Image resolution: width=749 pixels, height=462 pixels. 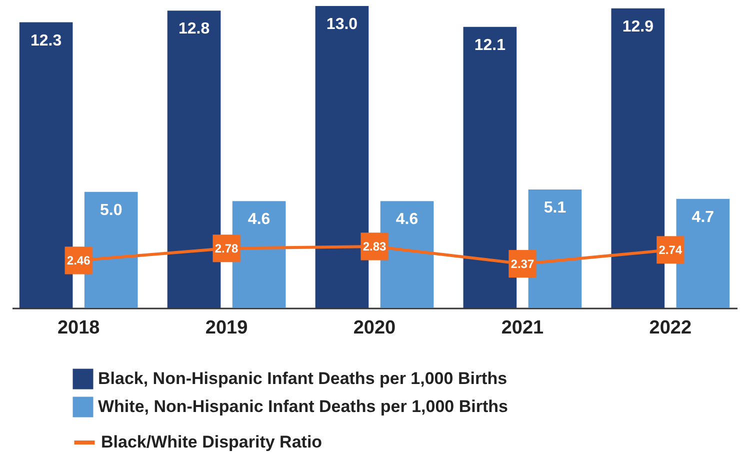 I want to click on data-label: 12.8, so click(x=194, y=29).